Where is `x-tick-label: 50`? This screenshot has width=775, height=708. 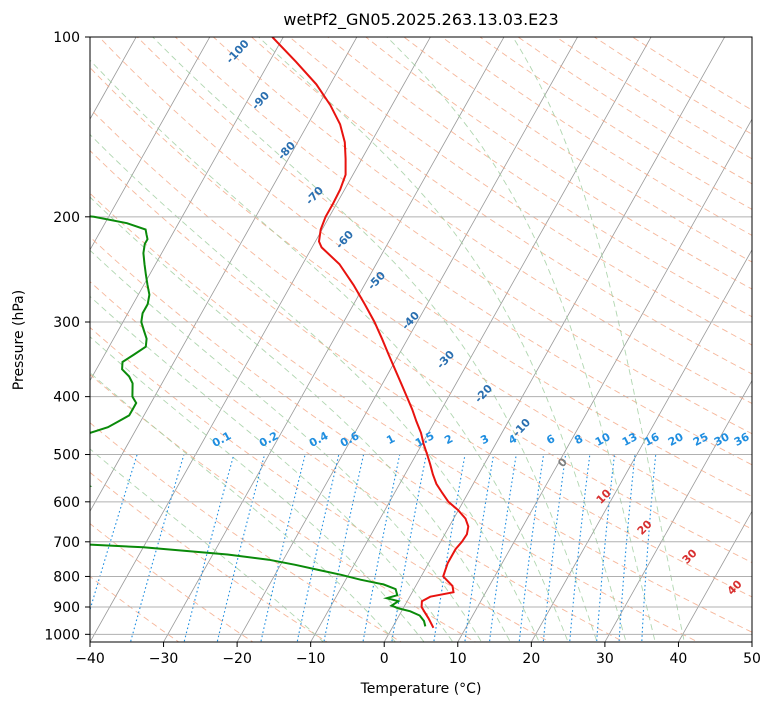 x-tick-label: 50 is located at coordinates (752, 659).